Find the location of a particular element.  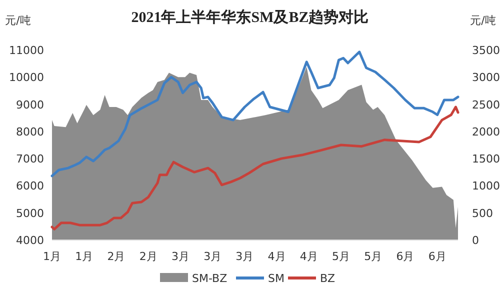

y2-tick-label: 2500 is located at coordinates (486, 105).